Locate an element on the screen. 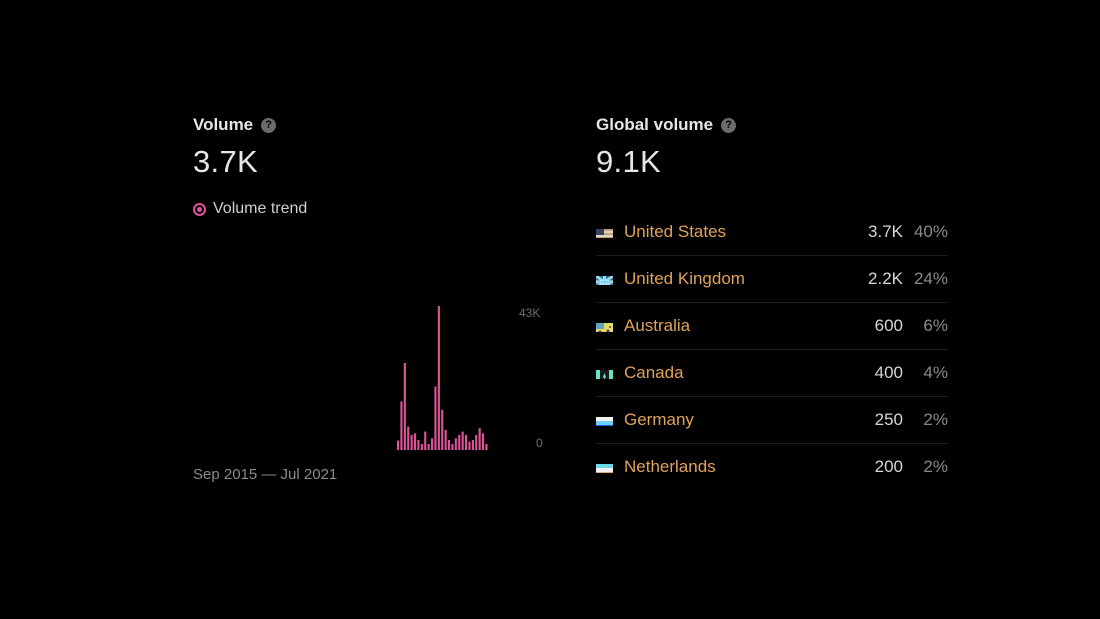 The image size is (1100, 619). country-share: 4% is located at coordinates (935, 372).